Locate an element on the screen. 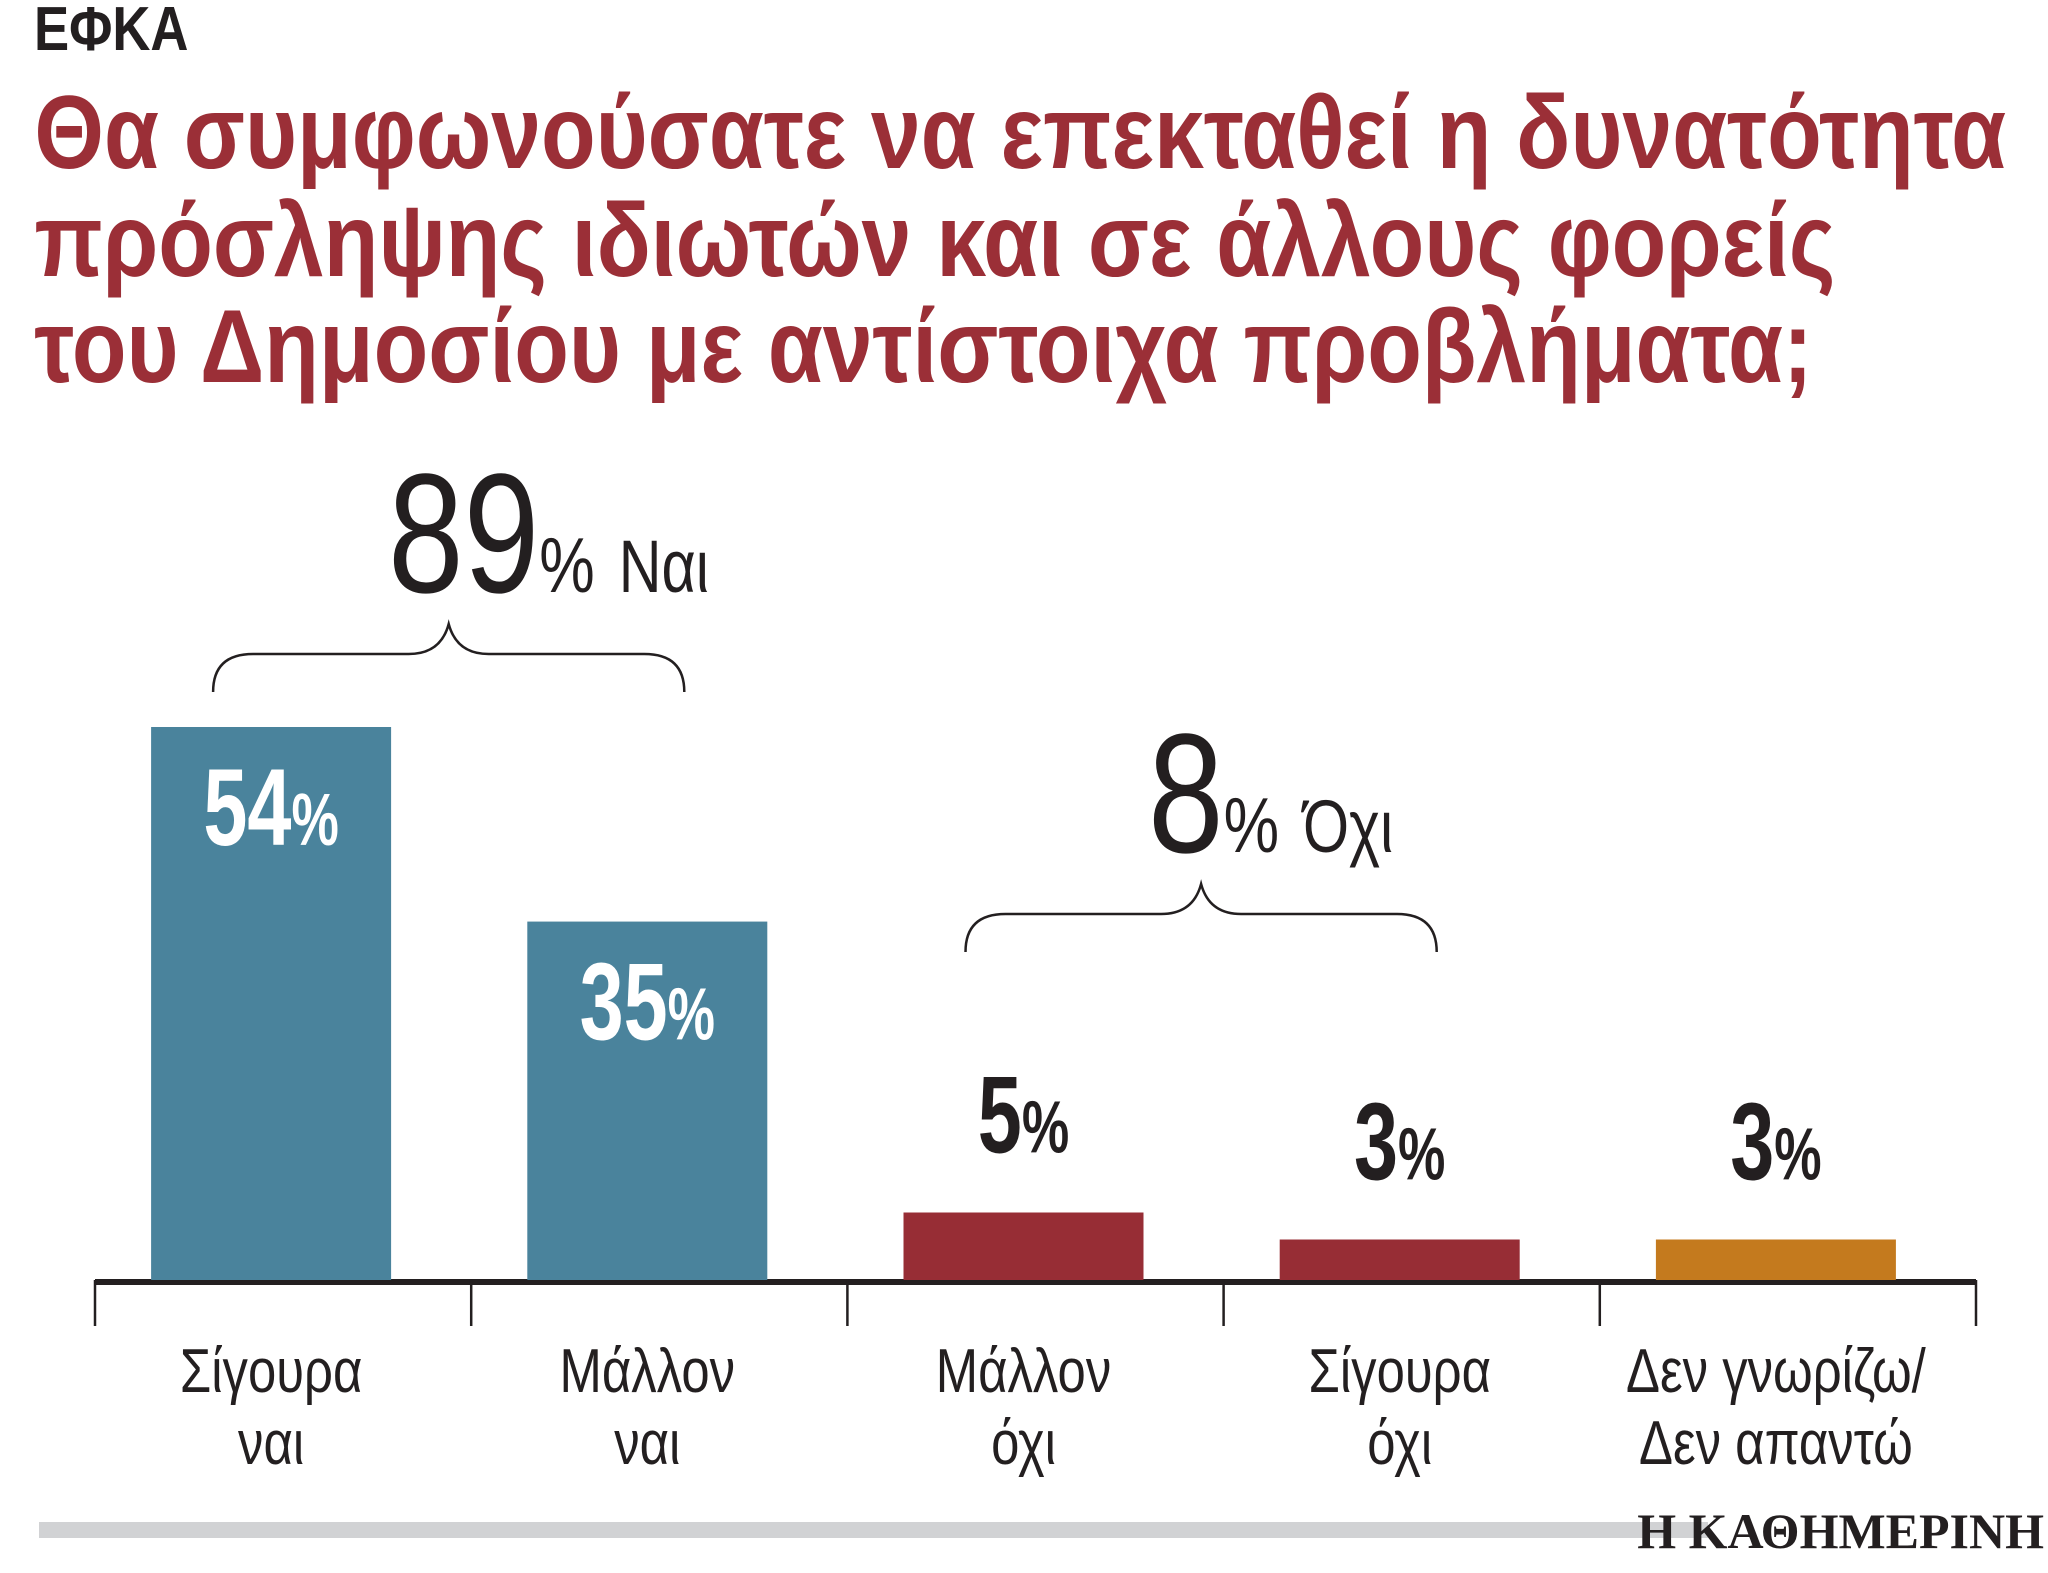 Image resolution: width=2048 pixels, height=1573 pixels. value-label: 5% is located at coordinates (1023, 1115).